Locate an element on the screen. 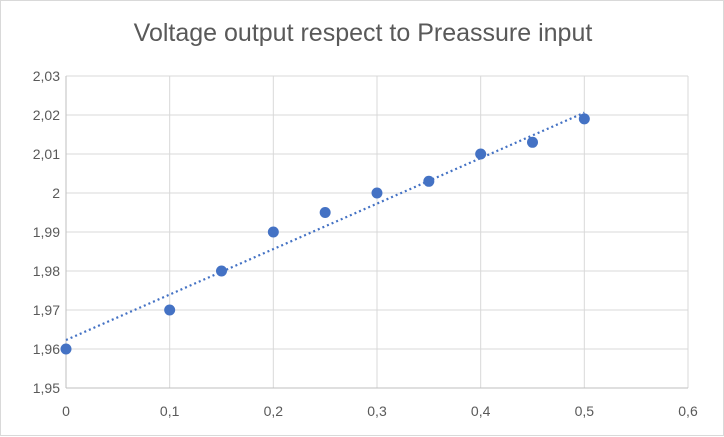 The height and width of the screenshot is (437, 724). y-tick-label: 2,03 is located at coordinates (46, 76).